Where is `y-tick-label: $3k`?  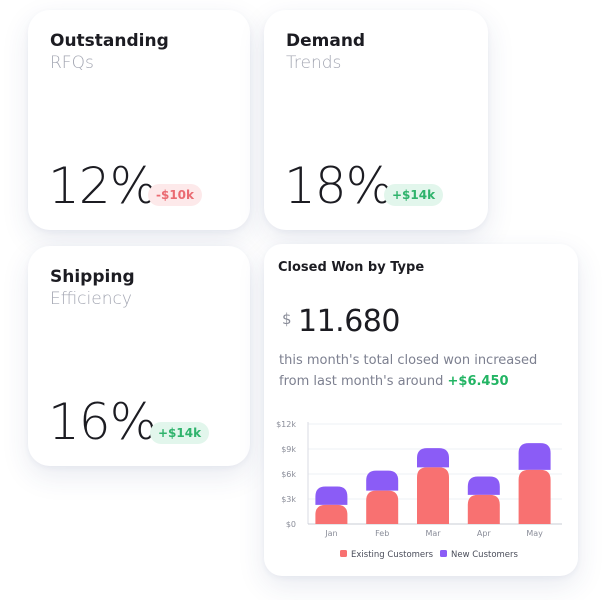 y-tick-label: $3k is located at coordinates (288, 499).